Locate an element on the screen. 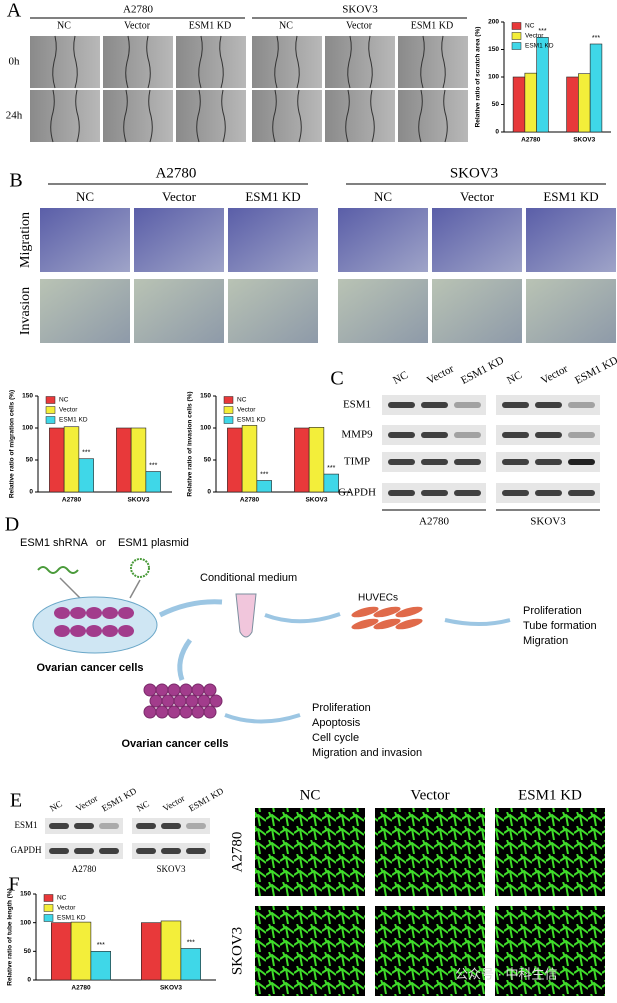 This screenshot has width=617, height=1003. tube is located at coordinates (246, 615).